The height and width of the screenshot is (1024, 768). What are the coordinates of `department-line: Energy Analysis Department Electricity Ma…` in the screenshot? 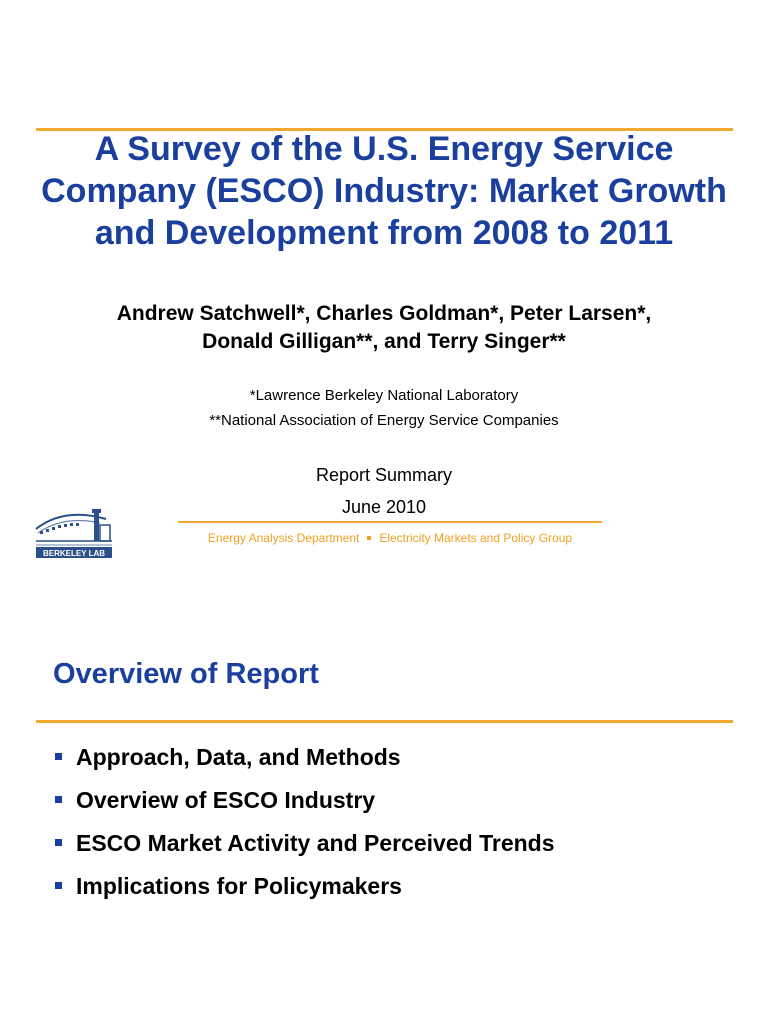 It's located at (390, 538).